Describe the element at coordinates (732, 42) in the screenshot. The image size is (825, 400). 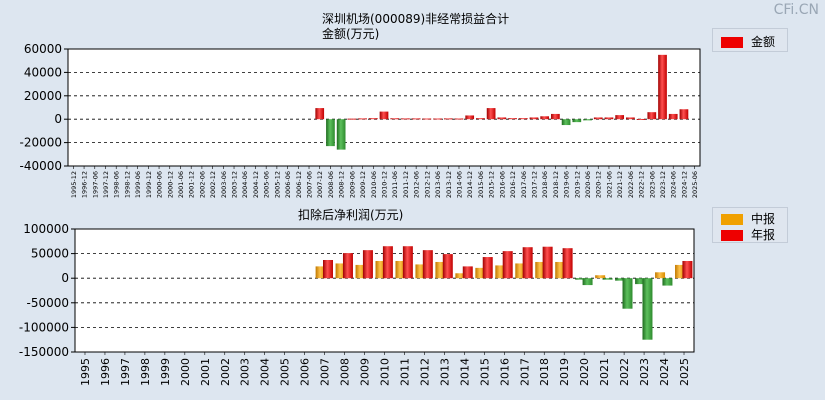
I see `legend-swatch-amount` at that location.